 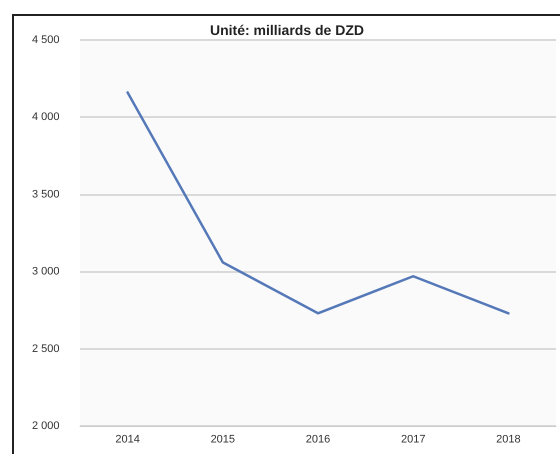 What do you see at coordinates (508, 440) in the screenshot?
I see `x-tick-label: 2018` at bounding box center [508, 440].